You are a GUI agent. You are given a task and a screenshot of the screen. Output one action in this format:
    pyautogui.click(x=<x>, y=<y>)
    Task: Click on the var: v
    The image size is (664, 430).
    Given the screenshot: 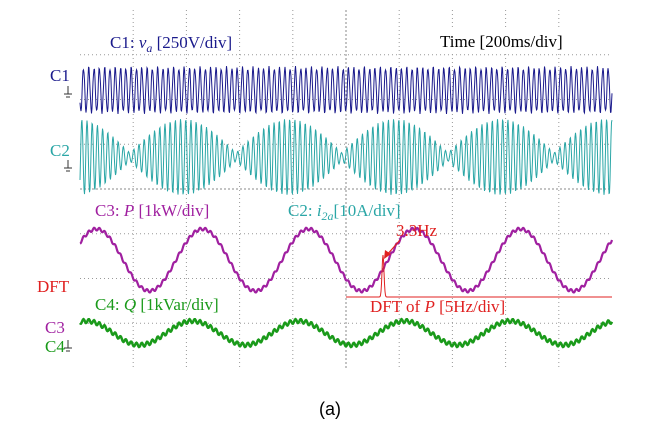 What is the action you would take?
    pyautogui.click(x=143, y=42)
    